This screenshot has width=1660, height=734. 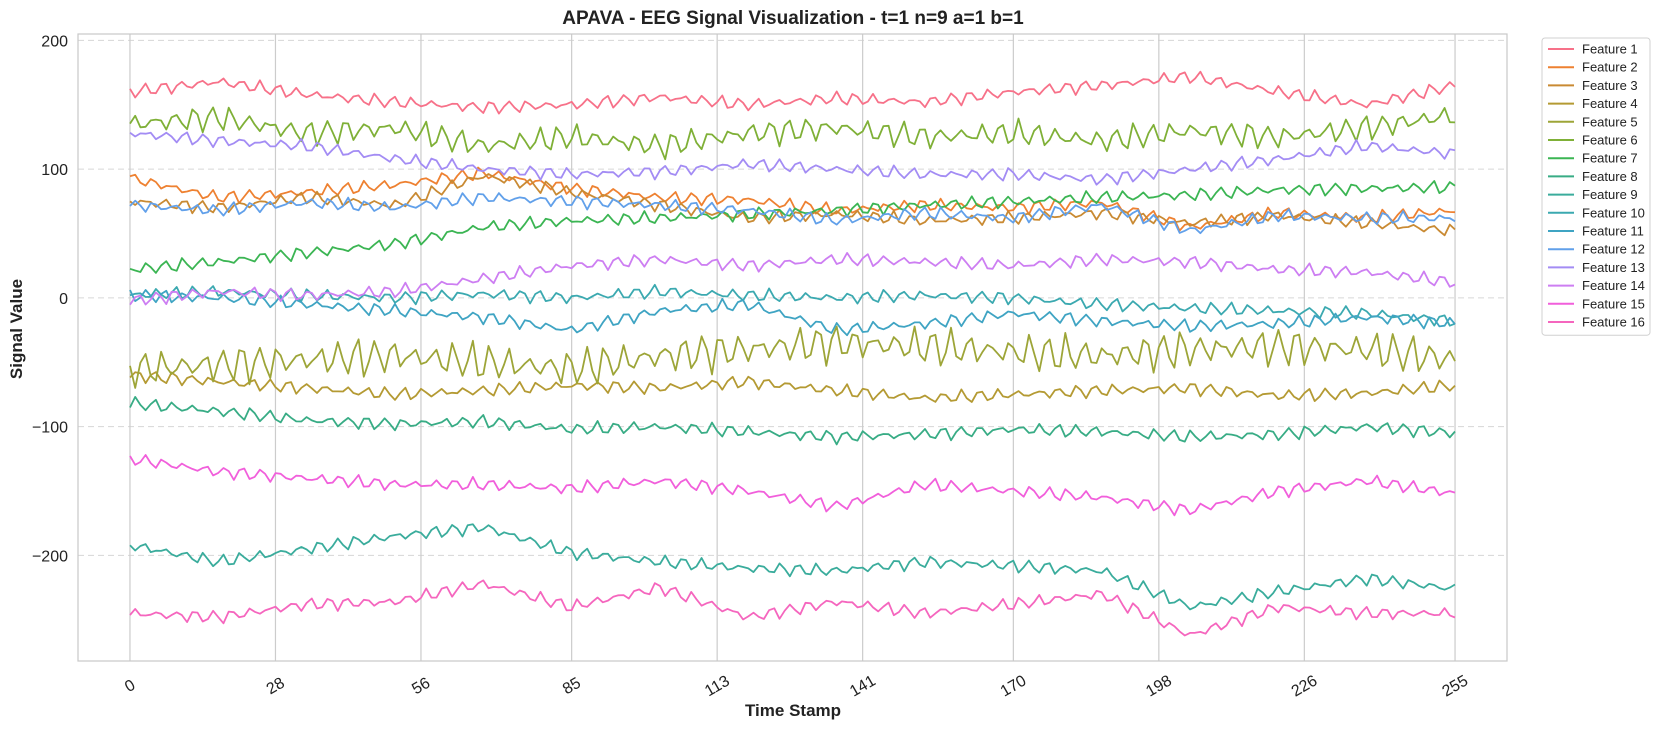 I want to click on legend-label: Feature 1, so click(x=1610, y=49).